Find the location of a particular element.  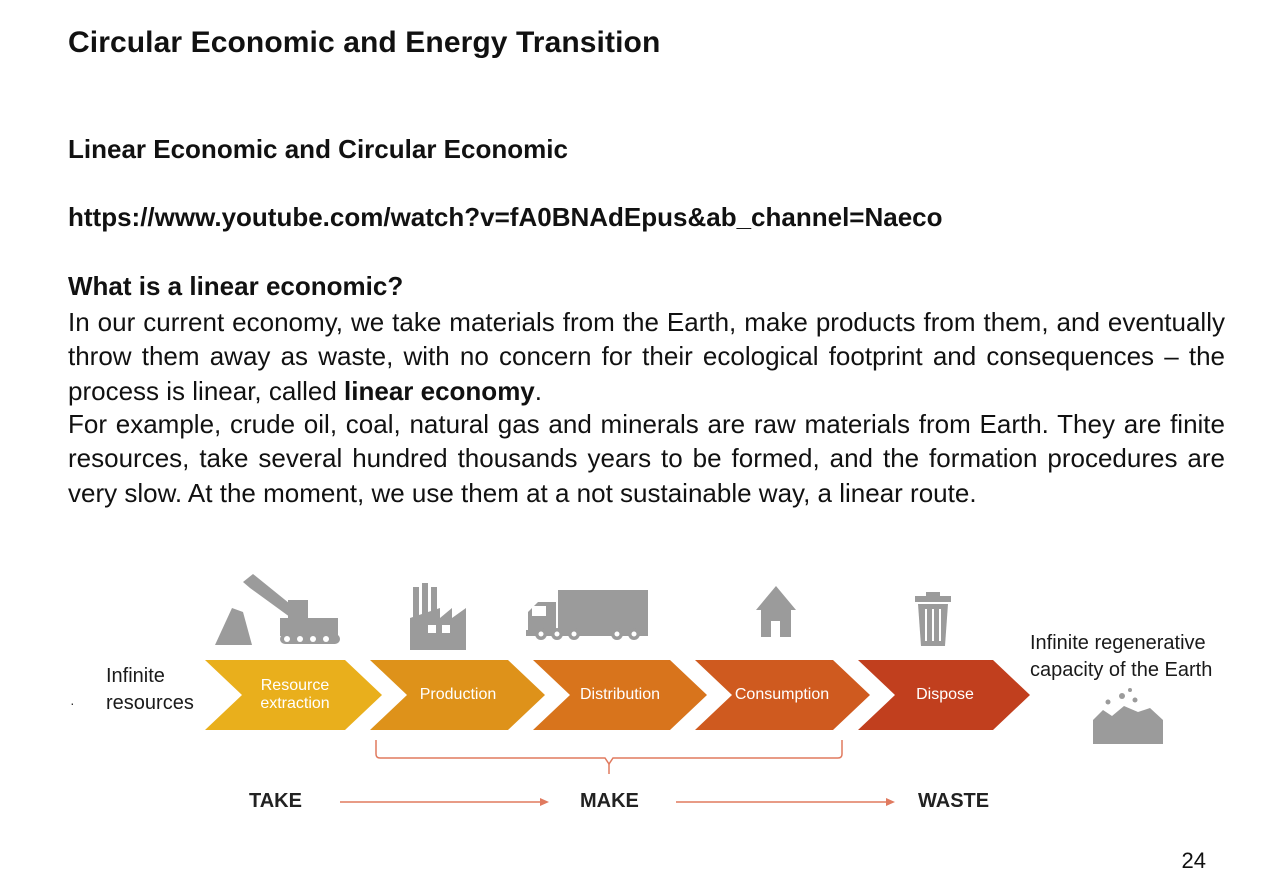

phase-waste-label: WASTE is located at coordinates (954, 801).